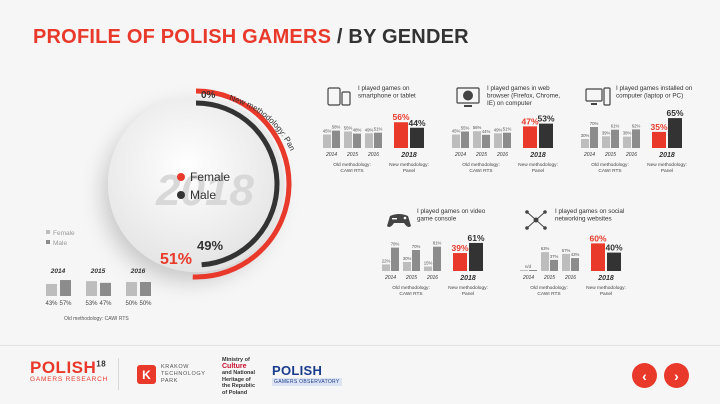 The width and height of the screenshot is (720, 404). I want to click on legend-female-swatch, so click(48, 232).